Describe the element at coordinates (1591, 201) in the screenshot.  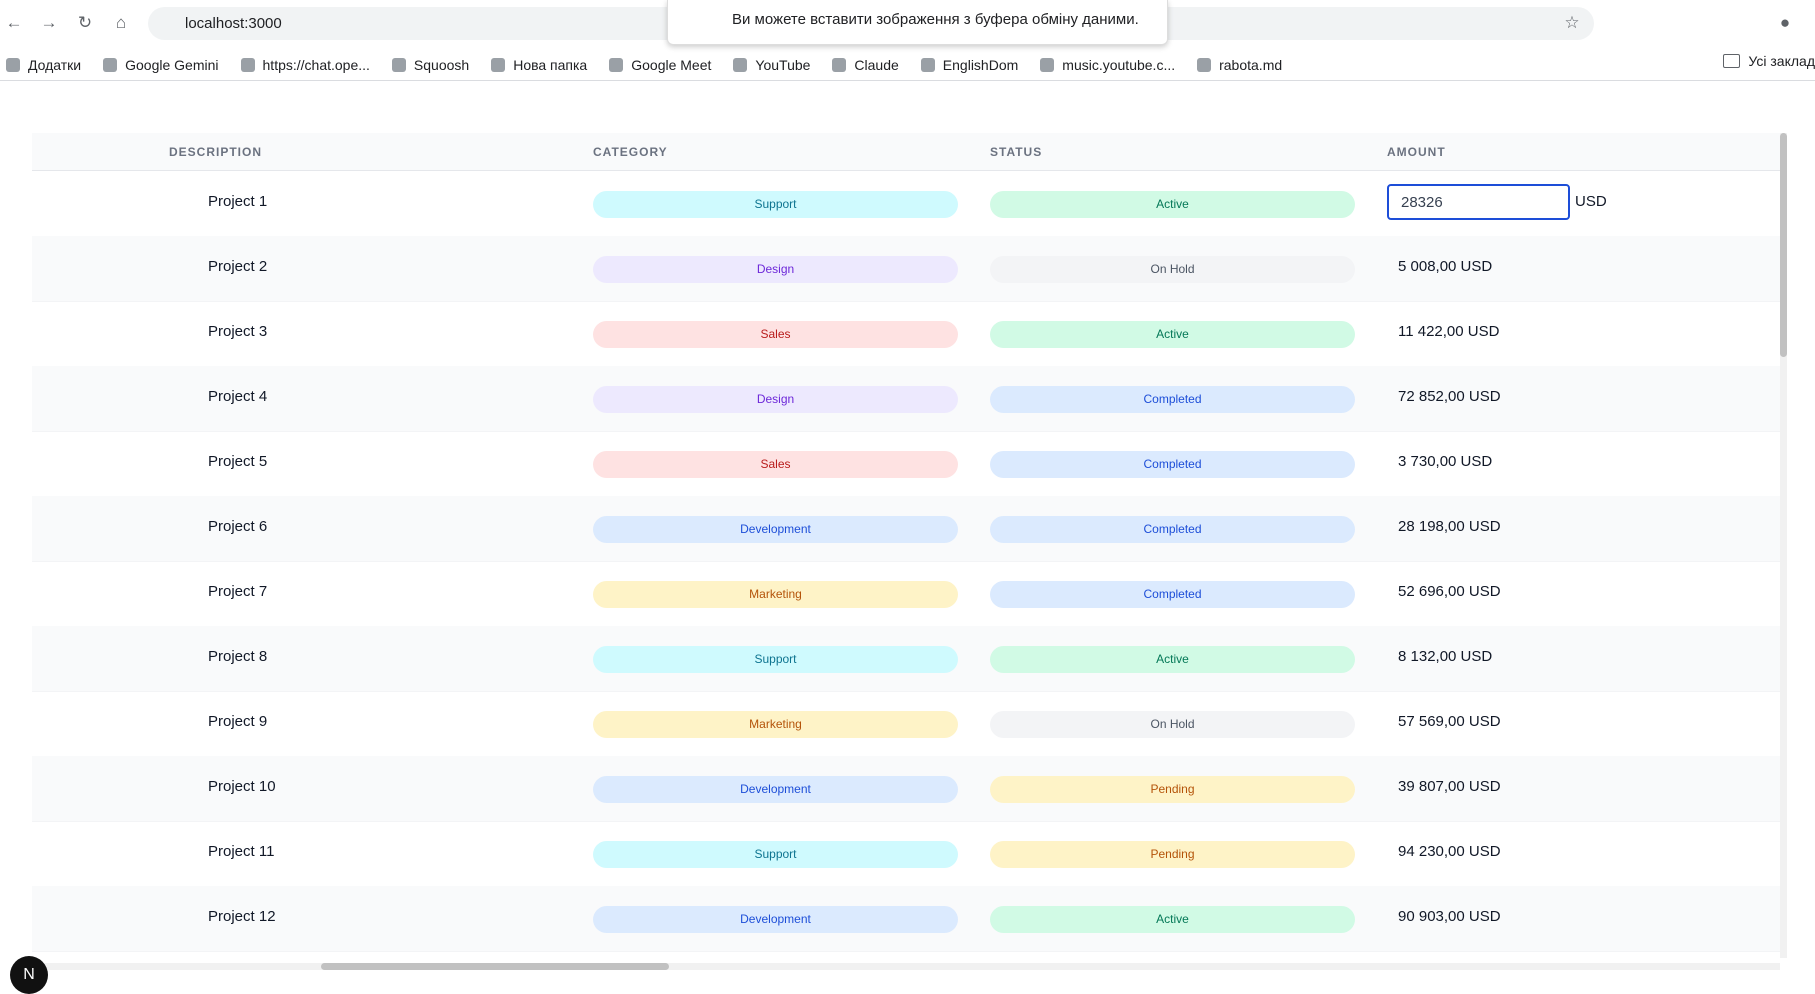
I see `amount-unit: USD` at that location.